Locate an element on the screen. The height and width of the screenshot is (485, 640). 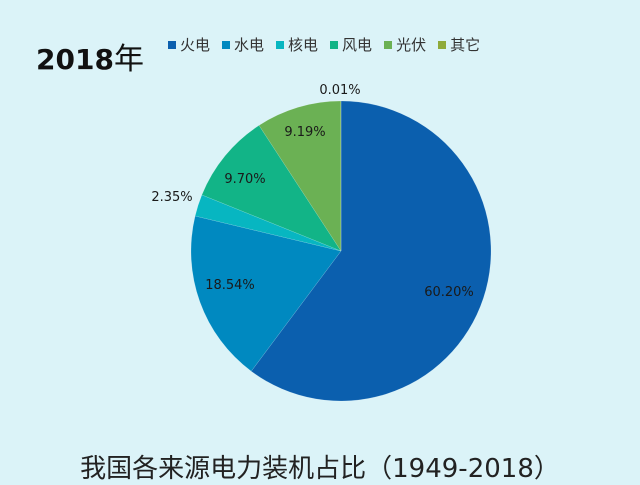
chart-year-title: 2018年 is located at coordinates (90, 56).